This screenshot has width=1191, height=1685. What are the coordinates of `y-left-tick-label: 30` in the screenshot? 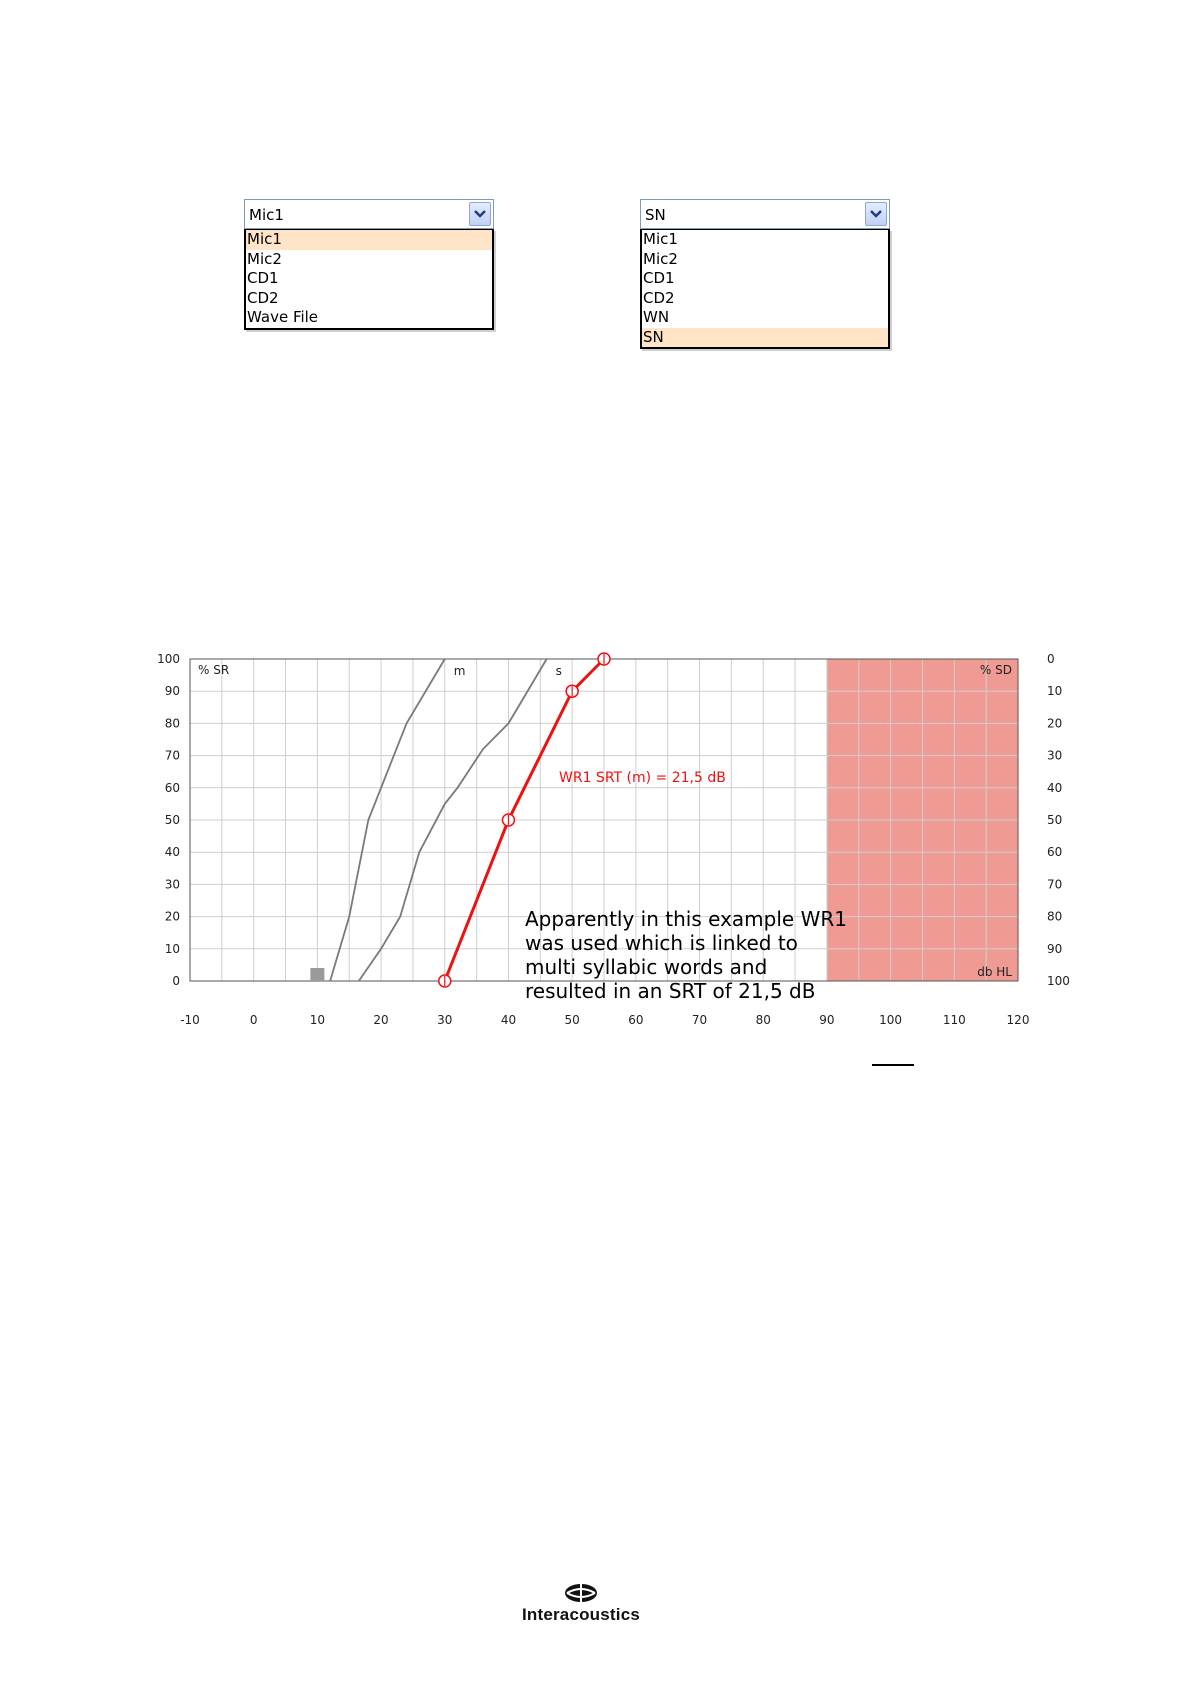 It's located at (172, 884).